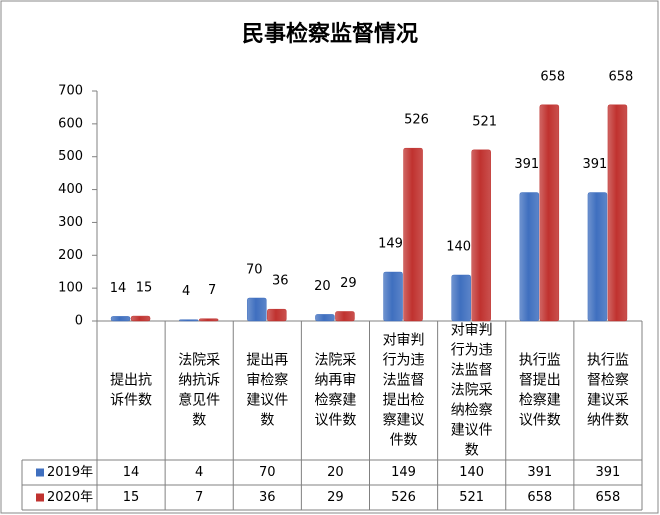  Describe the element at coordinates (70, 255) in the screenshot. I see `y-tick-label: 200` at that location.